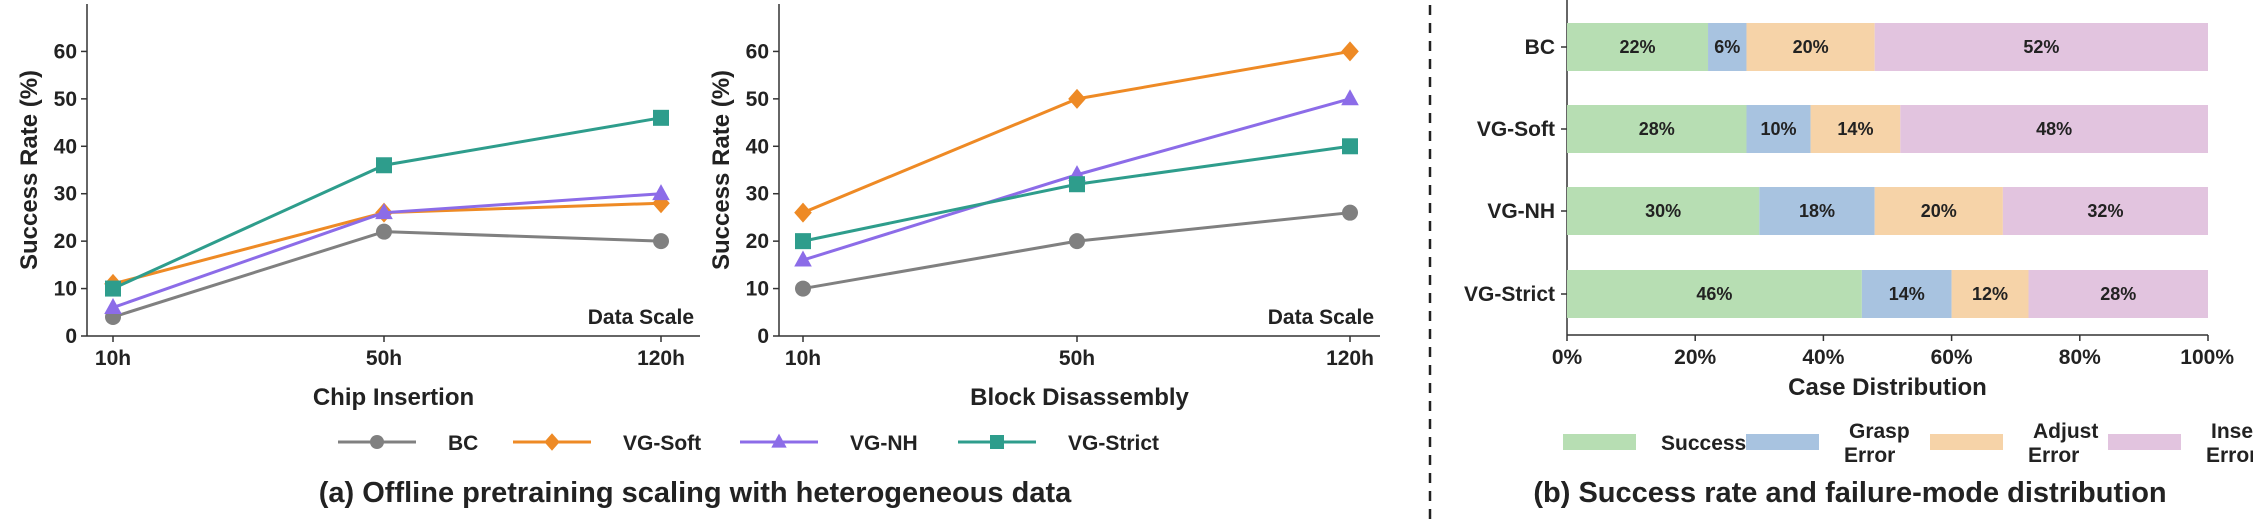 The image size is (2253, 523). What do you see at coordinates (1516, 129) in the screenshot?
I see `category-label-vg-soft: VG-Soft` at bounding box center [1516, 129].